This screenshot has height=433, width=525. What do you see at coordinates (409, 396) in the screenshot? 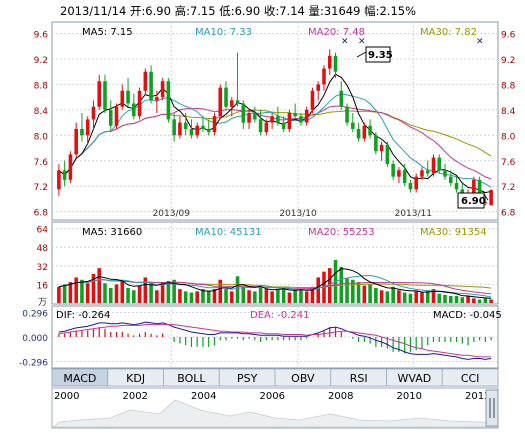
I see `timeline-year-label: 2010` at bounding box center [409, 396].